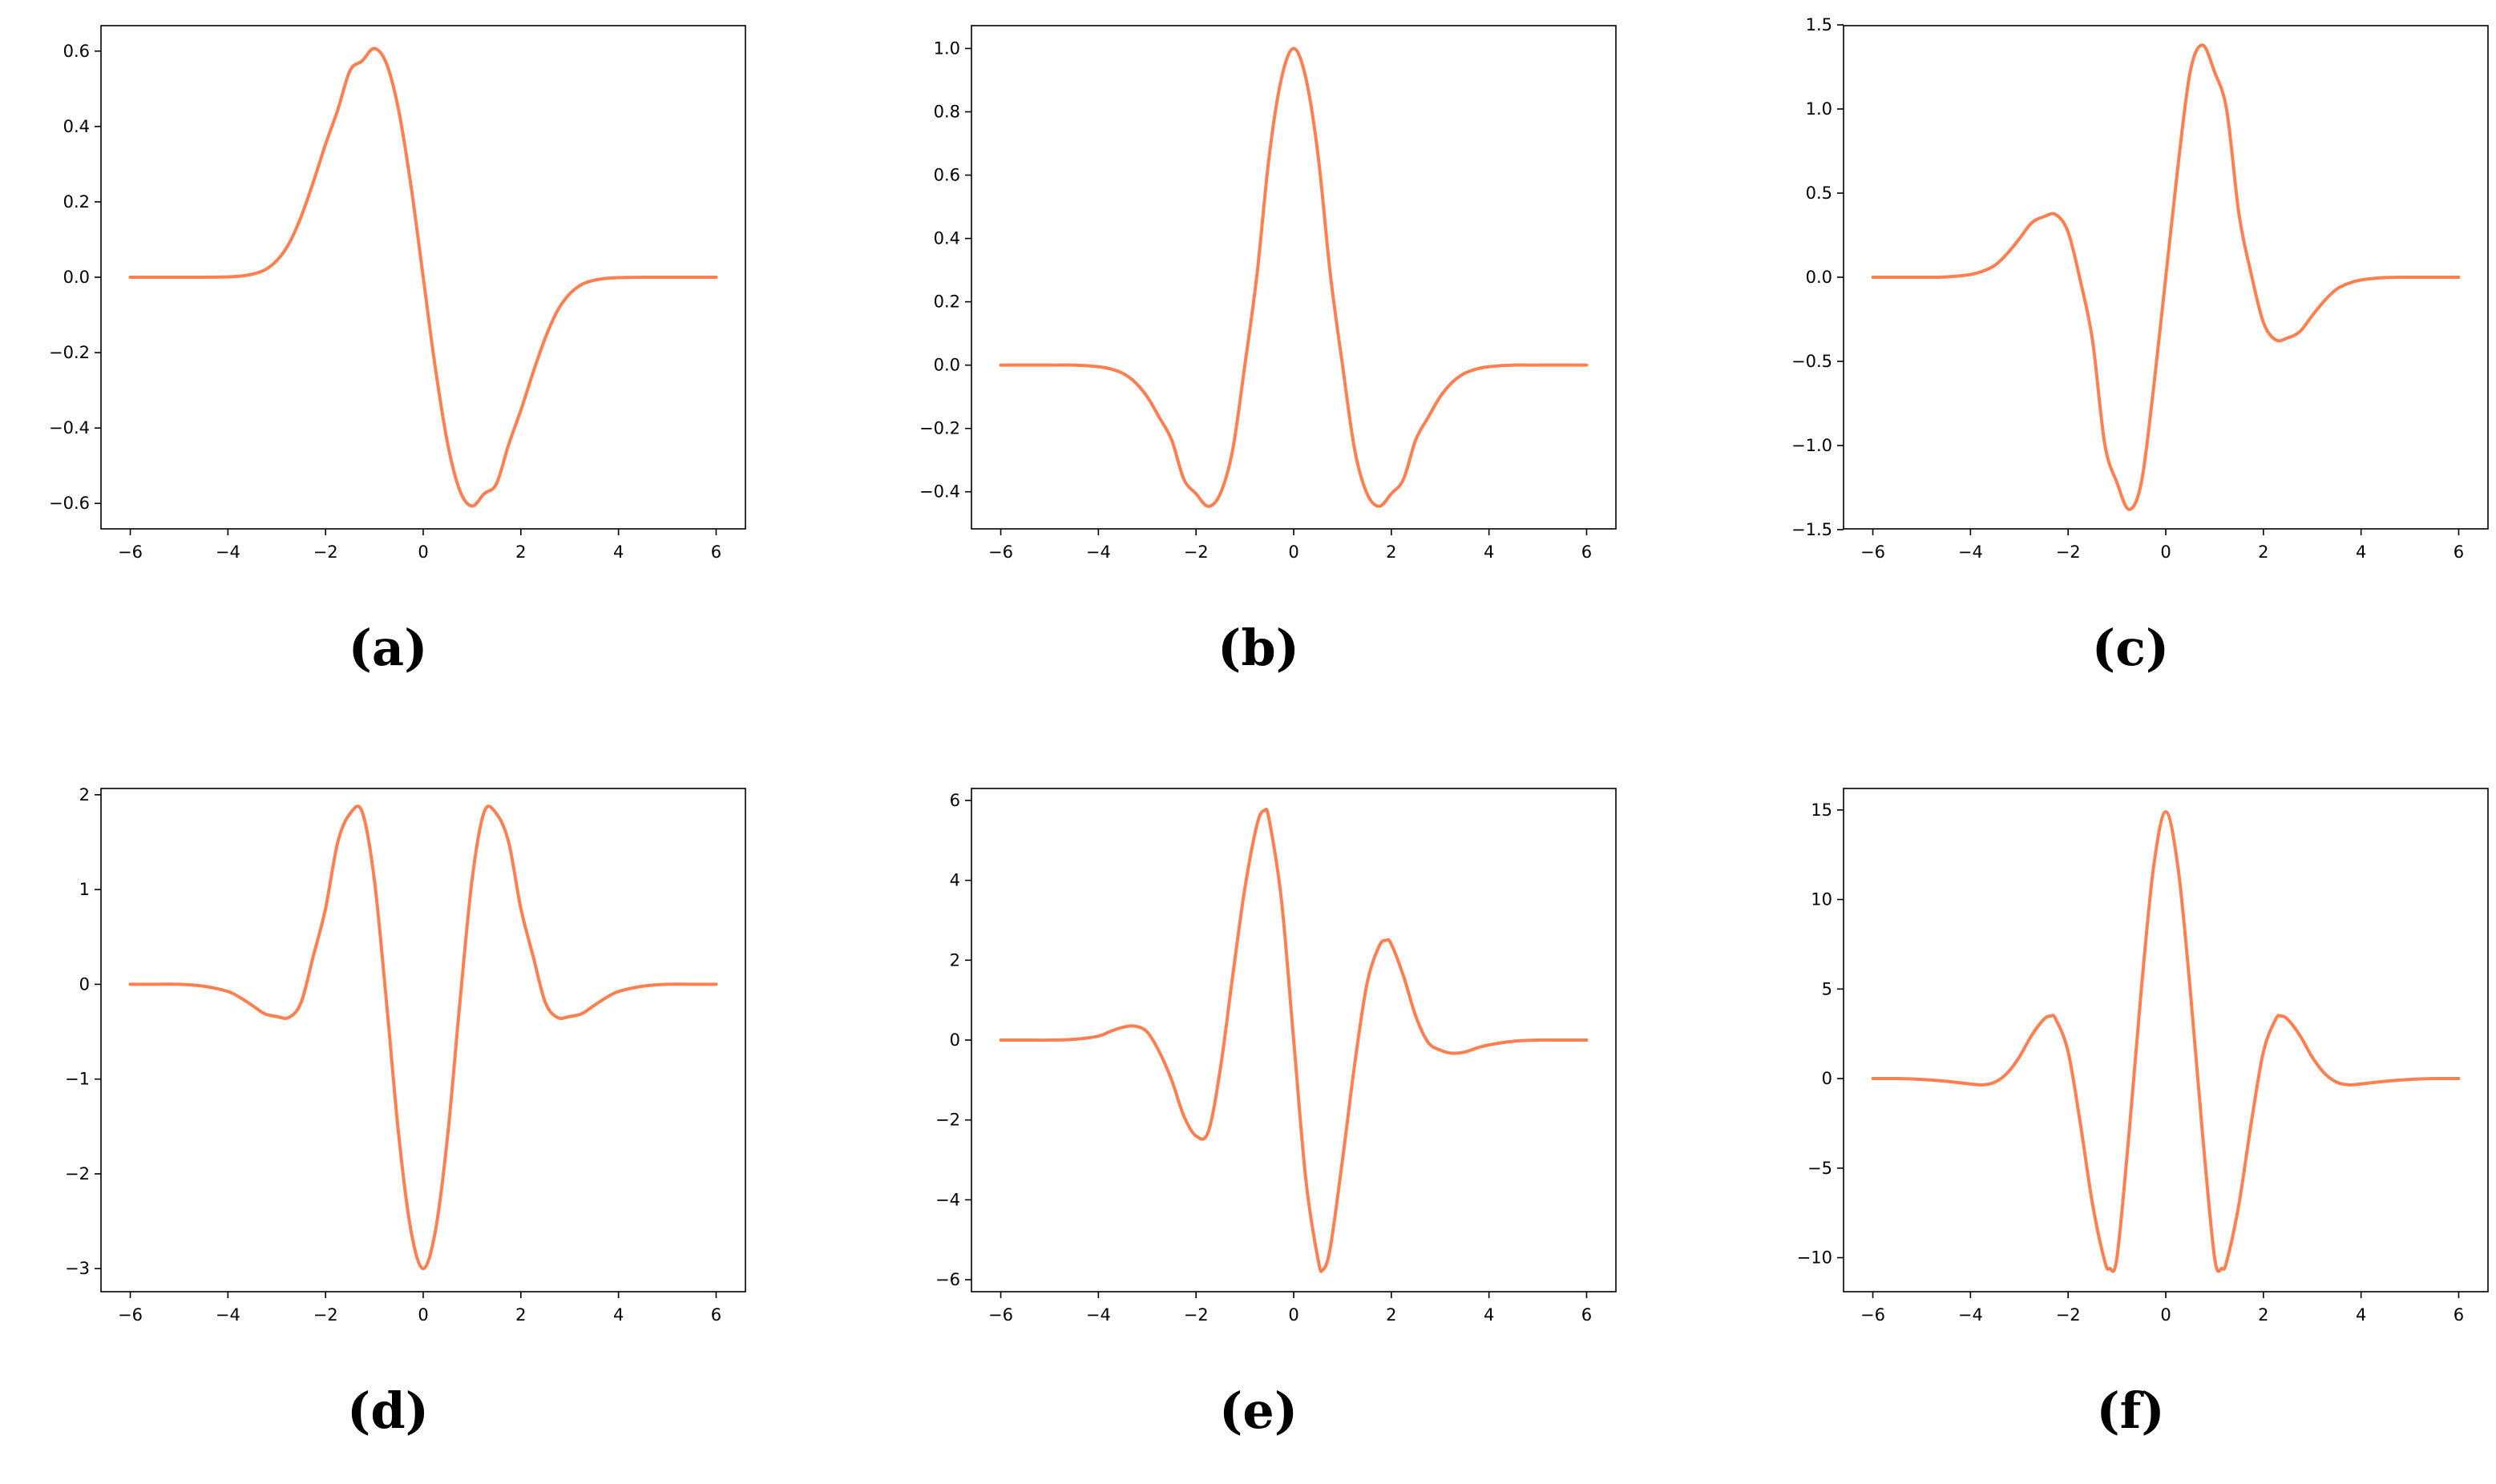 Image resolution: width=2496 pixels, height=1484 pixels. What do you see at coordinates (1811, 530) in the screenshot?
I see `y-tick-label: −1.5` at bounding box center [1811, 530].